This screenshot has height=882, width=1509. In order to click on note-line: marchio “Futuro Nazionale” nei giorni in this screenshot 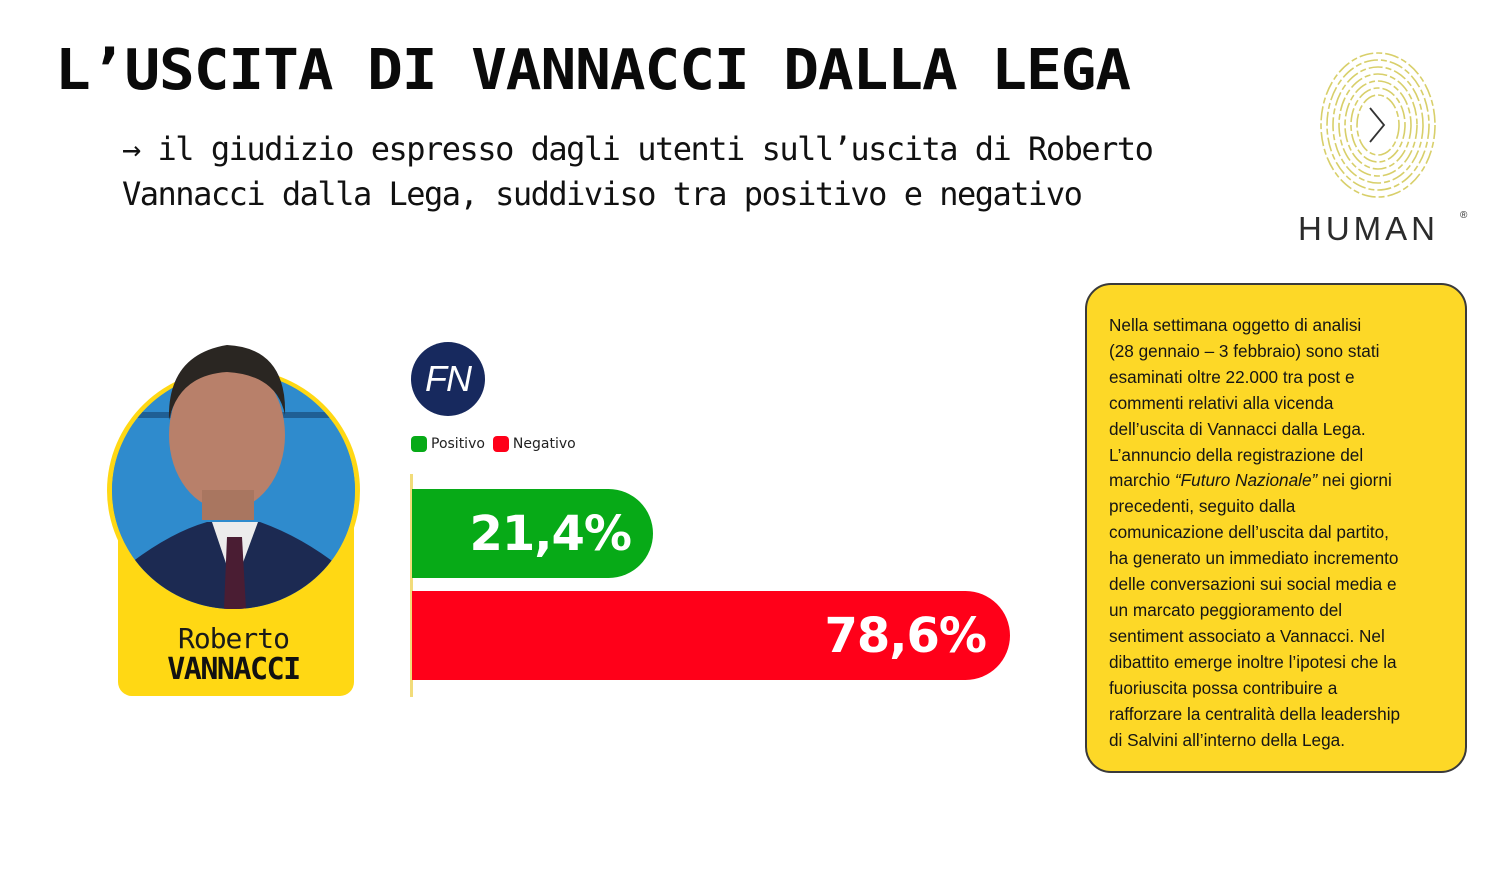, I will do `click(1282, 481)`.